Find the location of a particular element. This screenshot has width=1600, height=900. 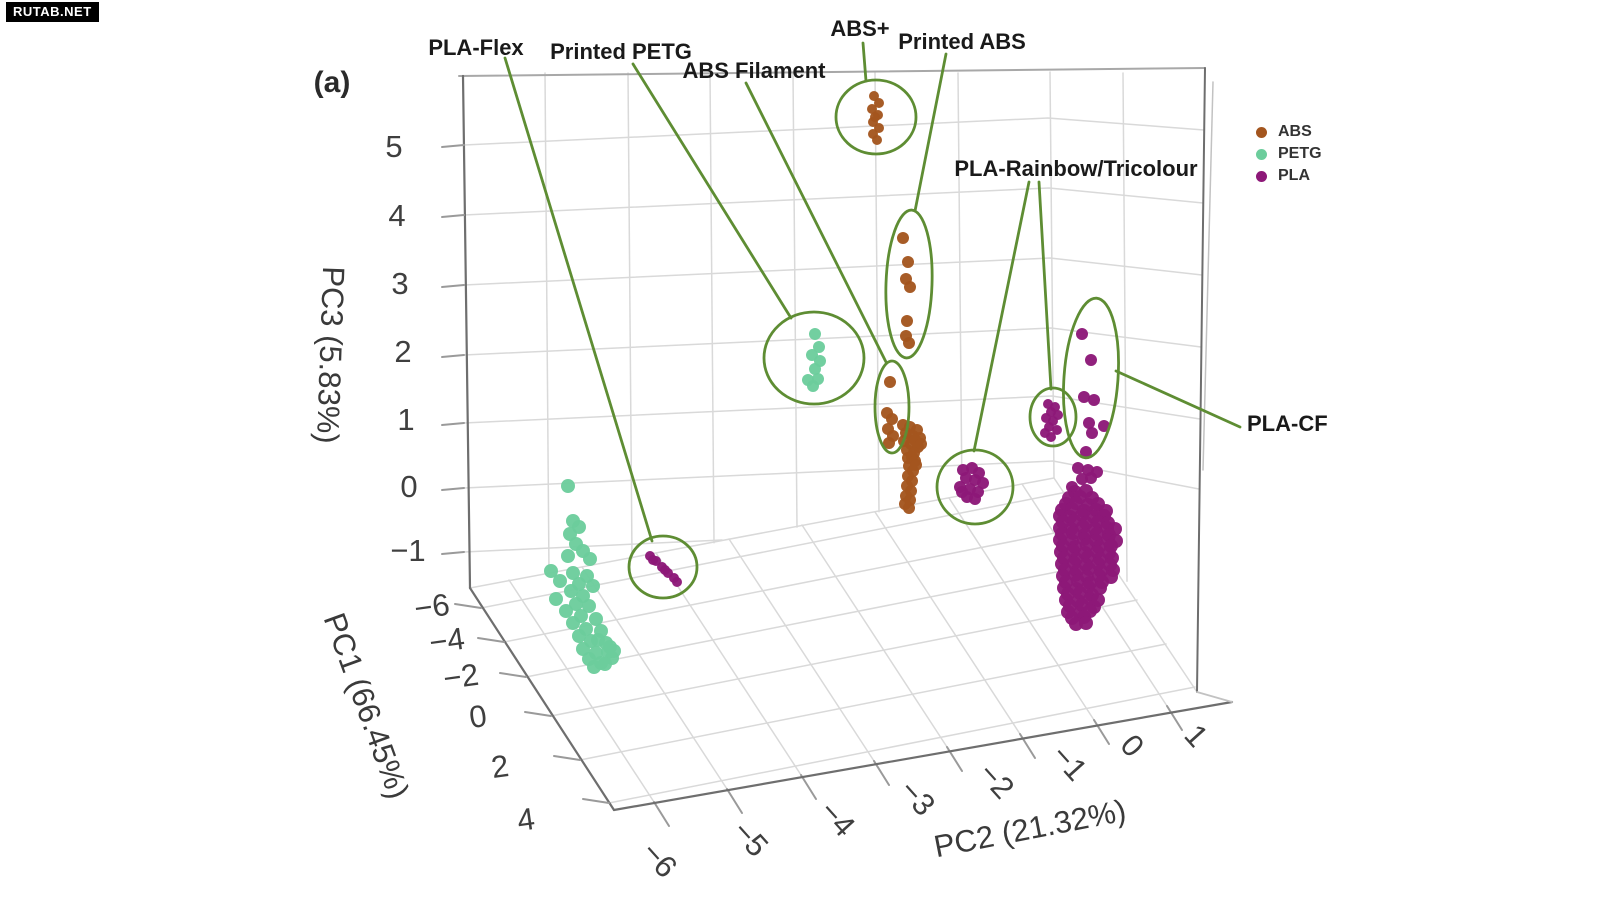

z-axis-tick-label: 4 is located at coordinates (397, 215).